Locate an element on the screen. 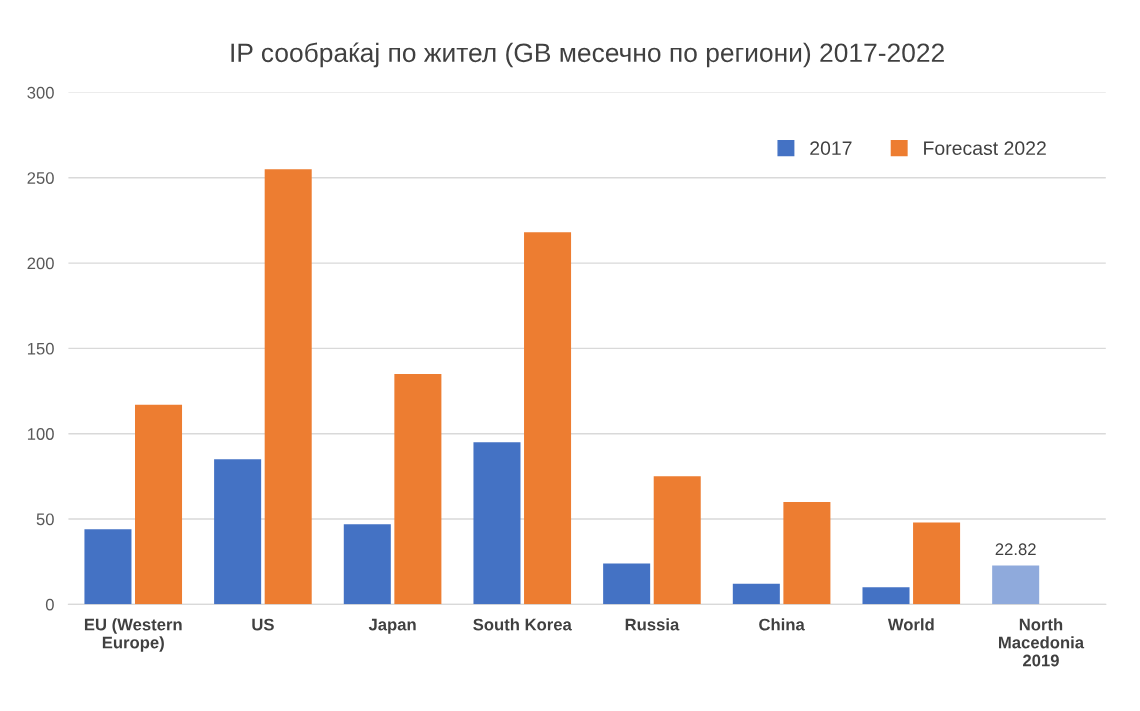 The width and height of the screenshot is (1140, 711). x-tick-label: China is located at coordinates (782, 624).